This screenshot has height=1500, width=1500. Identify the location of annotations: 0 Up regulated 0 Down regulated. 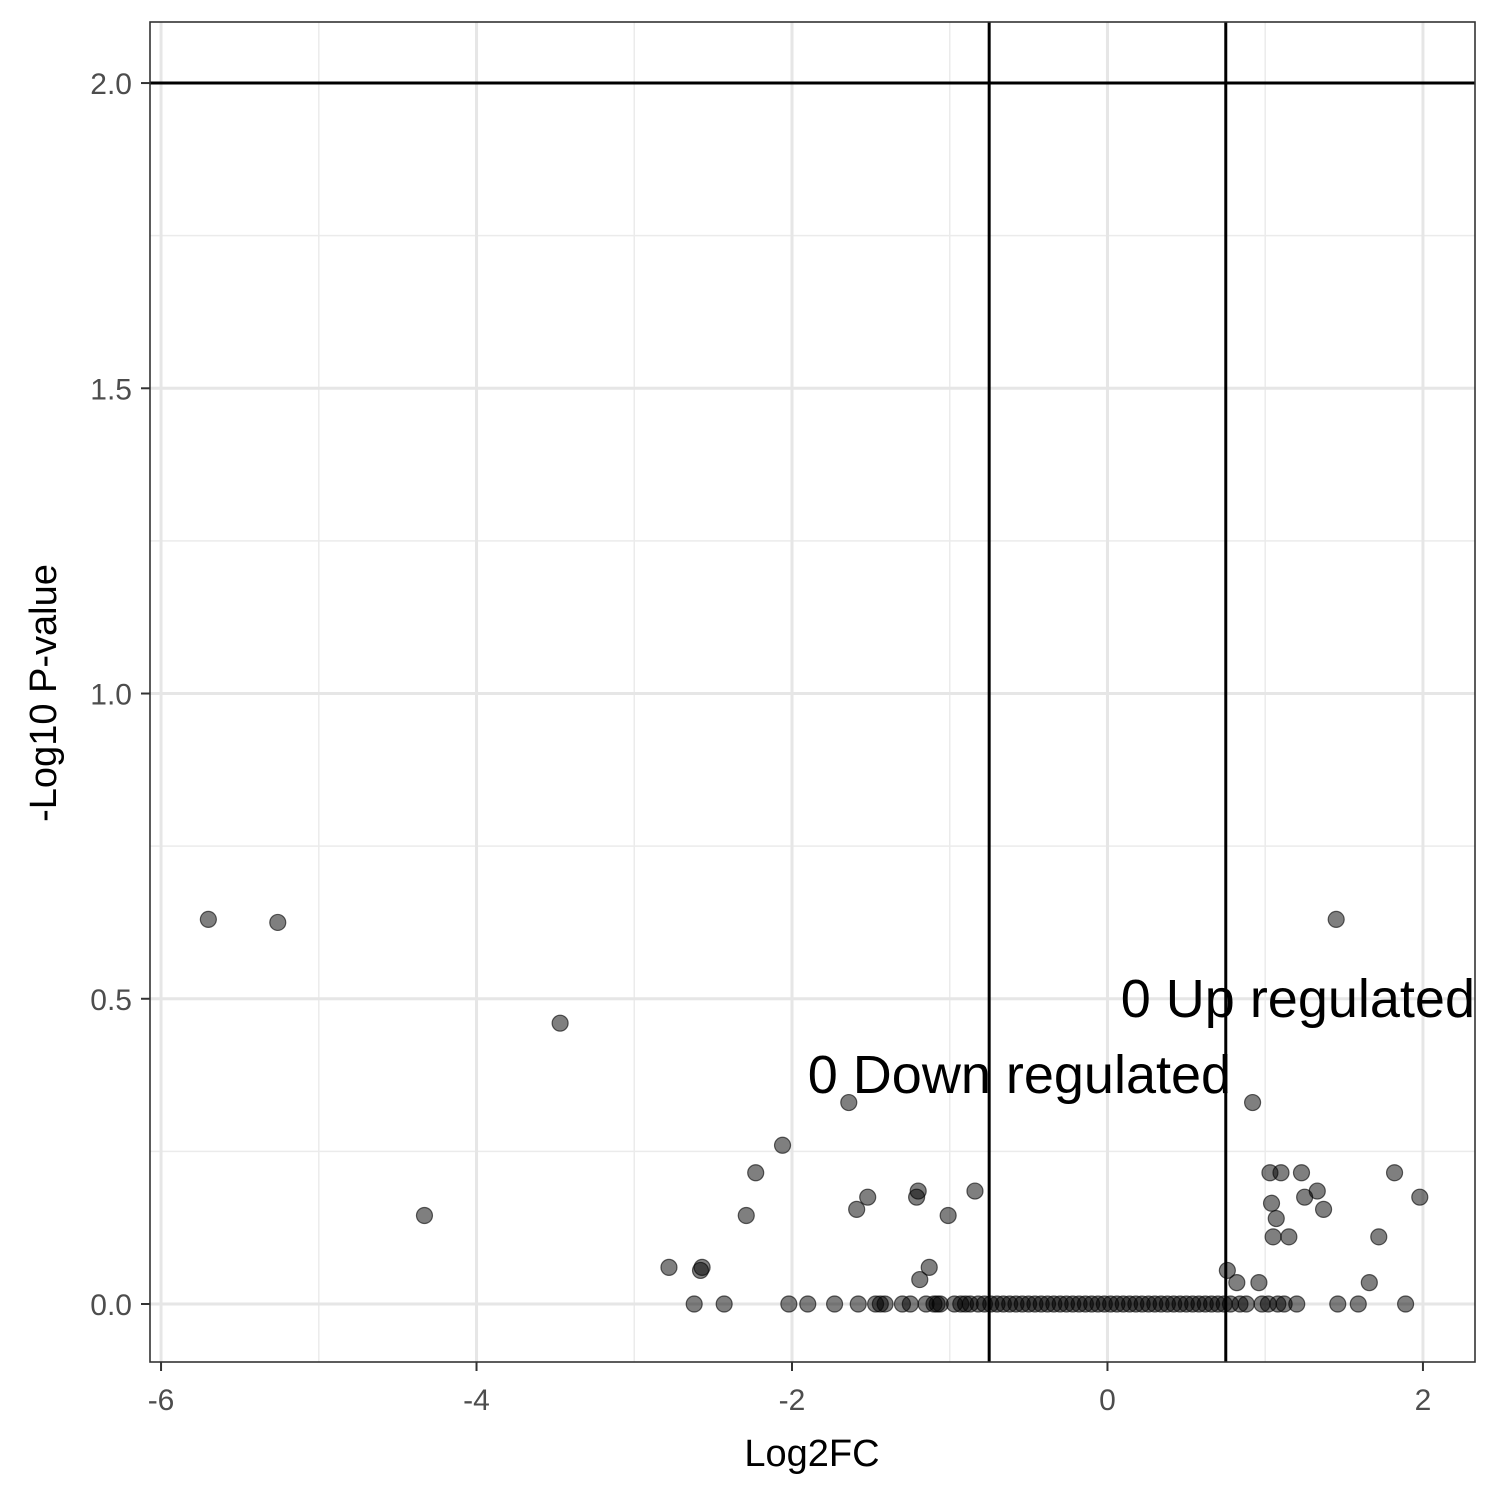
(1141, 1037).